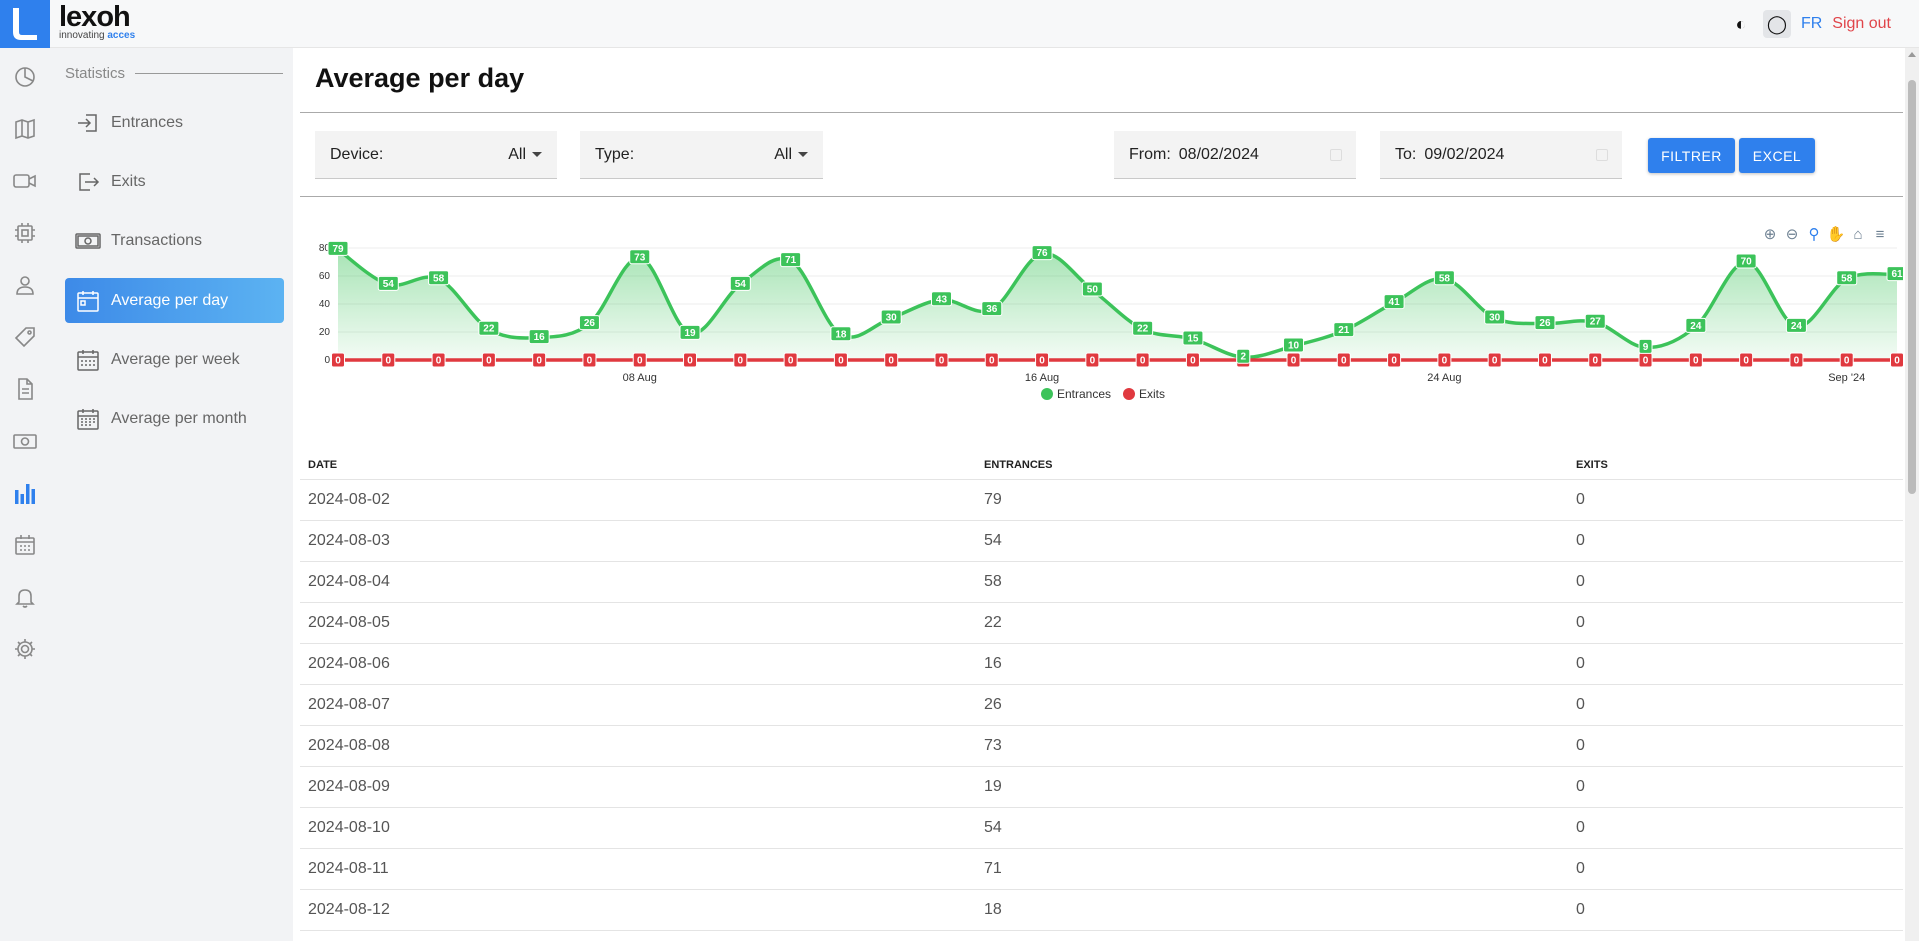 This screenshot has height=941, width=1919. I want to click on data-label: 10, so click(1294, 346).